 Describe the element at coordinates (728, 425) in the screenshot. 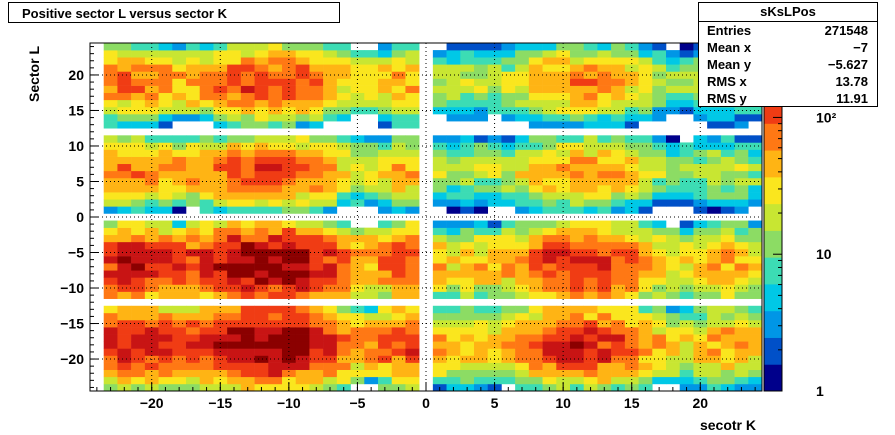

I see `x-axis-title: secotr K` at that location.